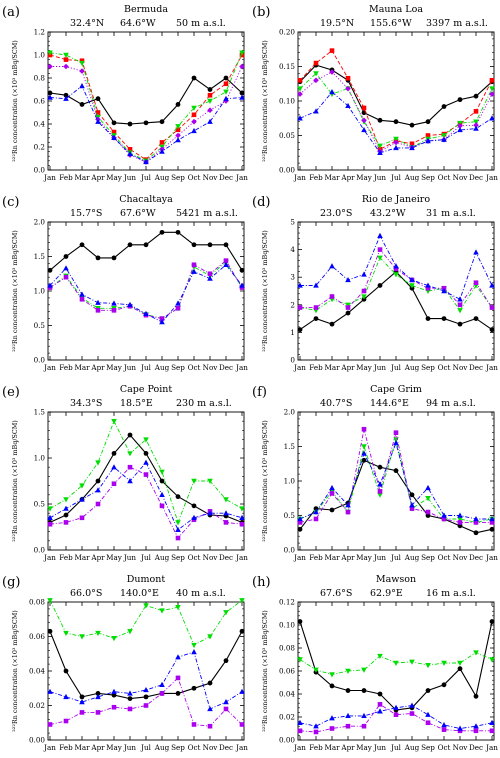 This screenshot has height=758, width=500. I want to click on y-tick-label: 0.05, so click(287, 135).